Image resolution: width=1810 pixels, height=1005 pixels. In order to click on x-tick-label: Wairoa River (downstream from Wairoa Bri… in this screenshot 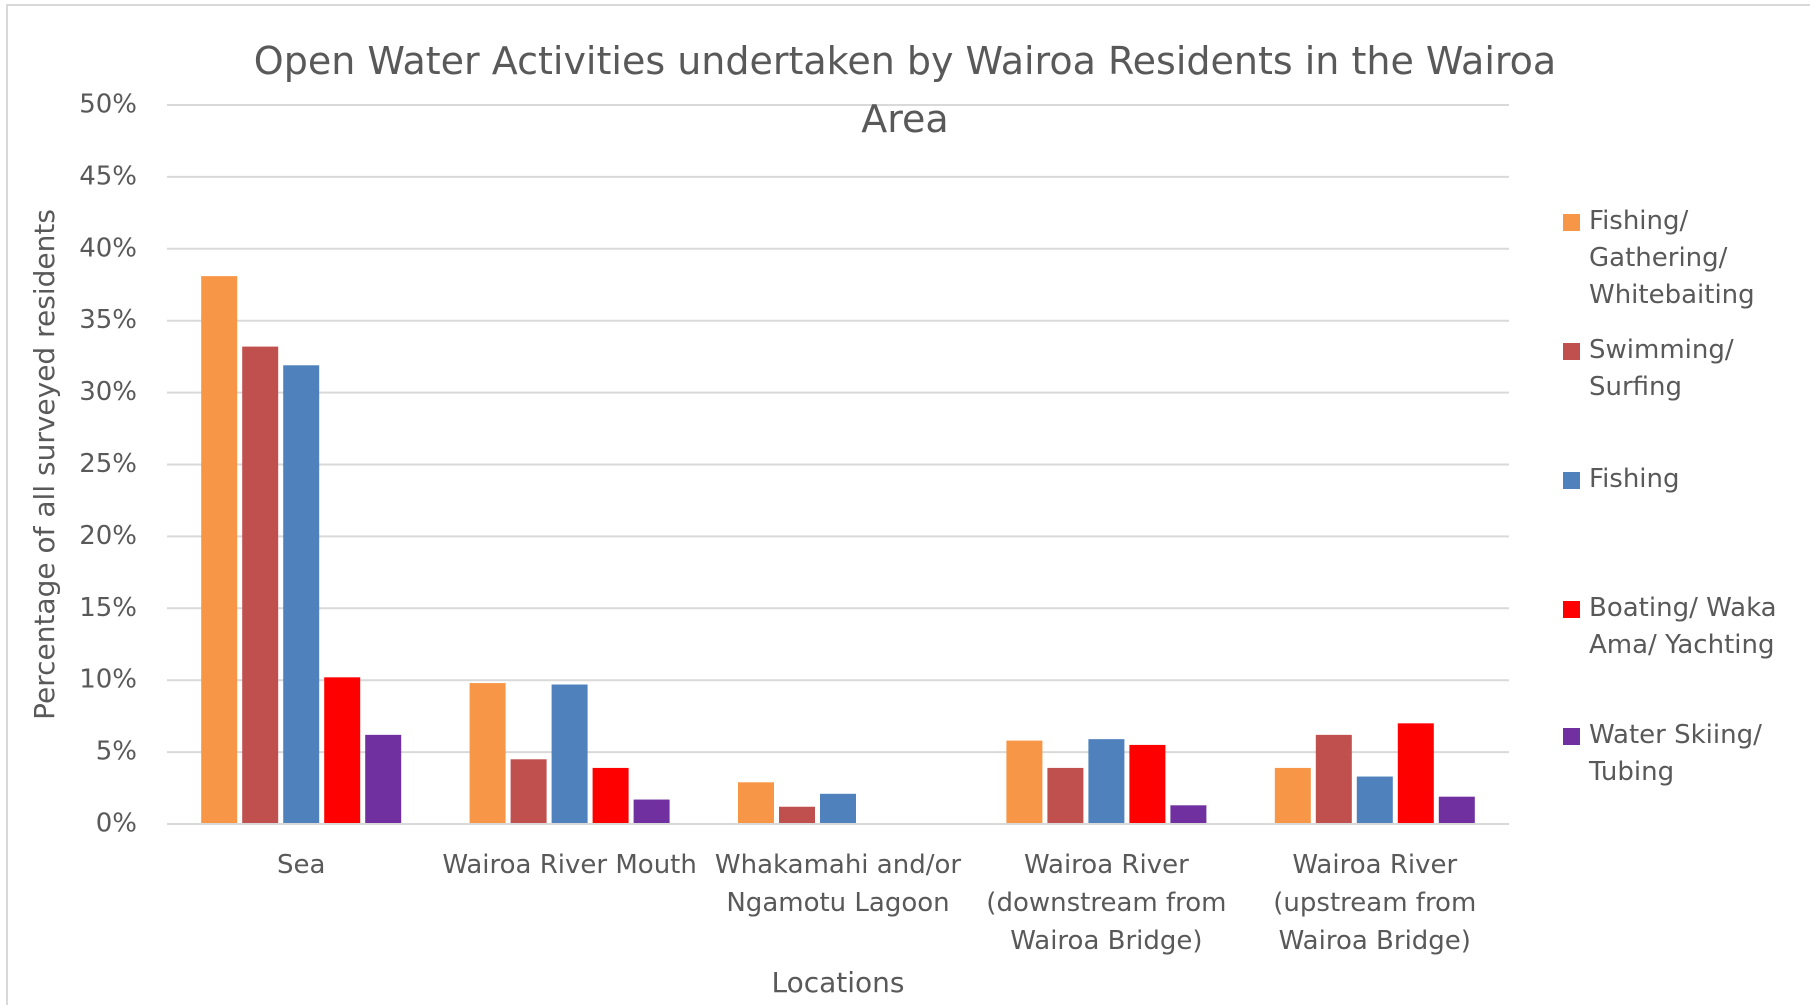, I will do `click(1106, 903)`.